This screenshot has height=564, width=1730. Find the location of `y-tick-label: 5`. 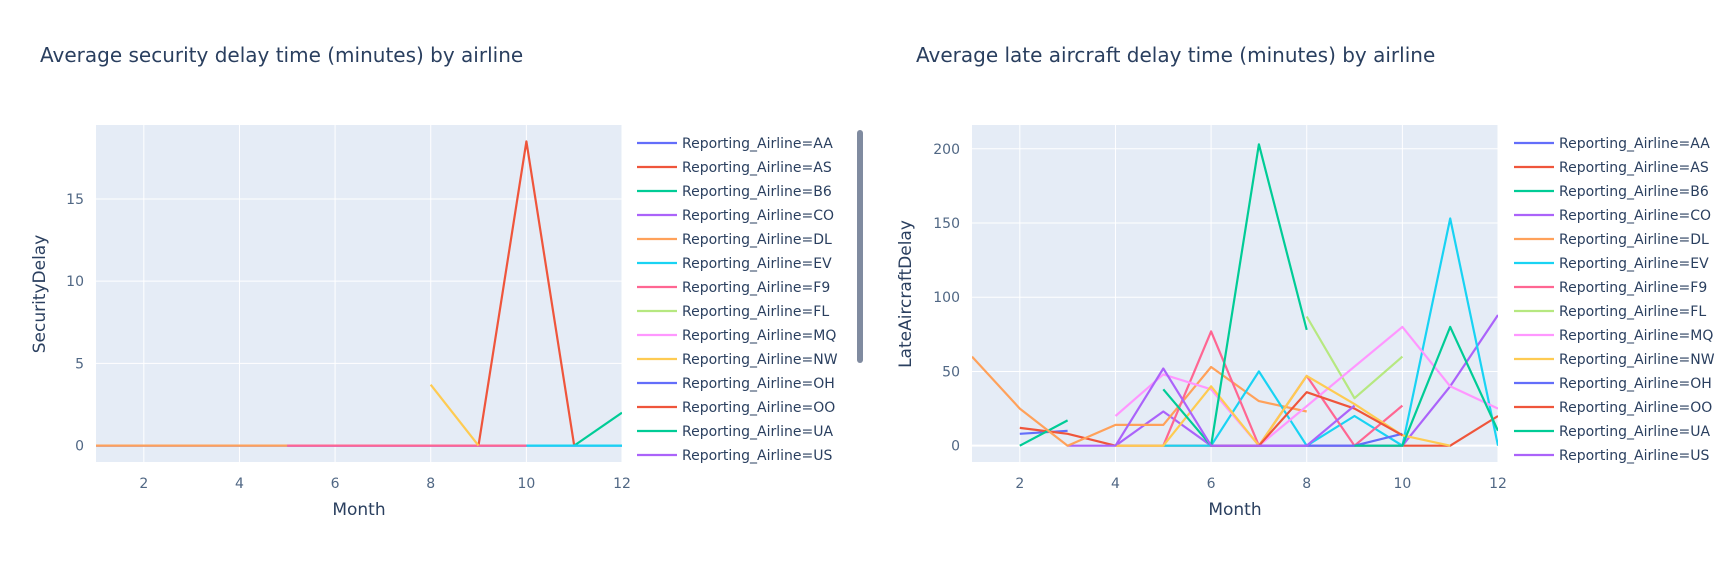

y-tick-label: 5 is located at coordinates (79, 364).